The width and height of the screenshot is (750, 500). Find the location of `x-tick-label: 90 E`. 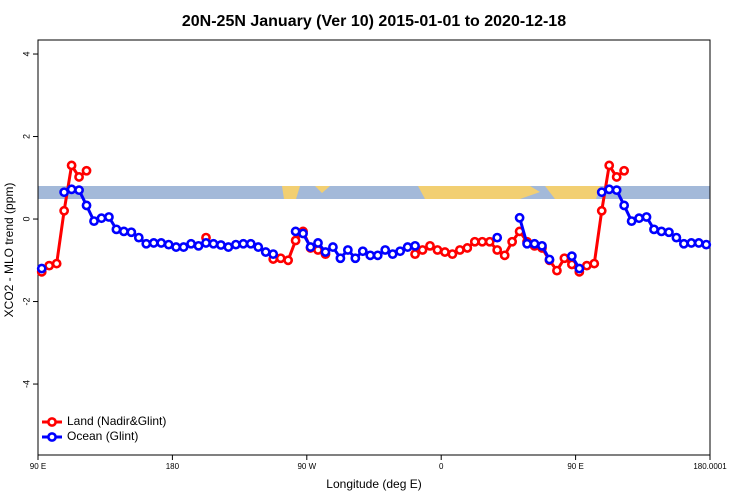

x-tick-label: 90 E is located at coordinates (575, 466).